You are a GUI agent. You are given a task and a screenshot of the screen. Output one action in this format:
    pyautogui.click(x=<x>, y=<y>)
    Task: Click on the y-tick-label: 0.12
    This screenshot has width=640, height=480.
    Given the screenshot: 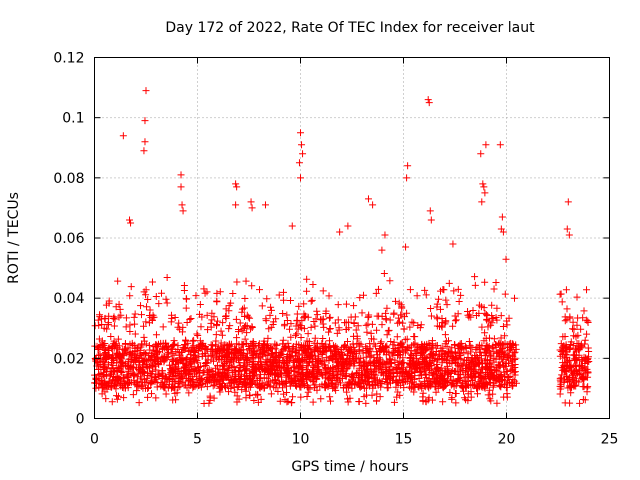 What is the action you would take?
    pyautogui.click(x=68, y=59)
    